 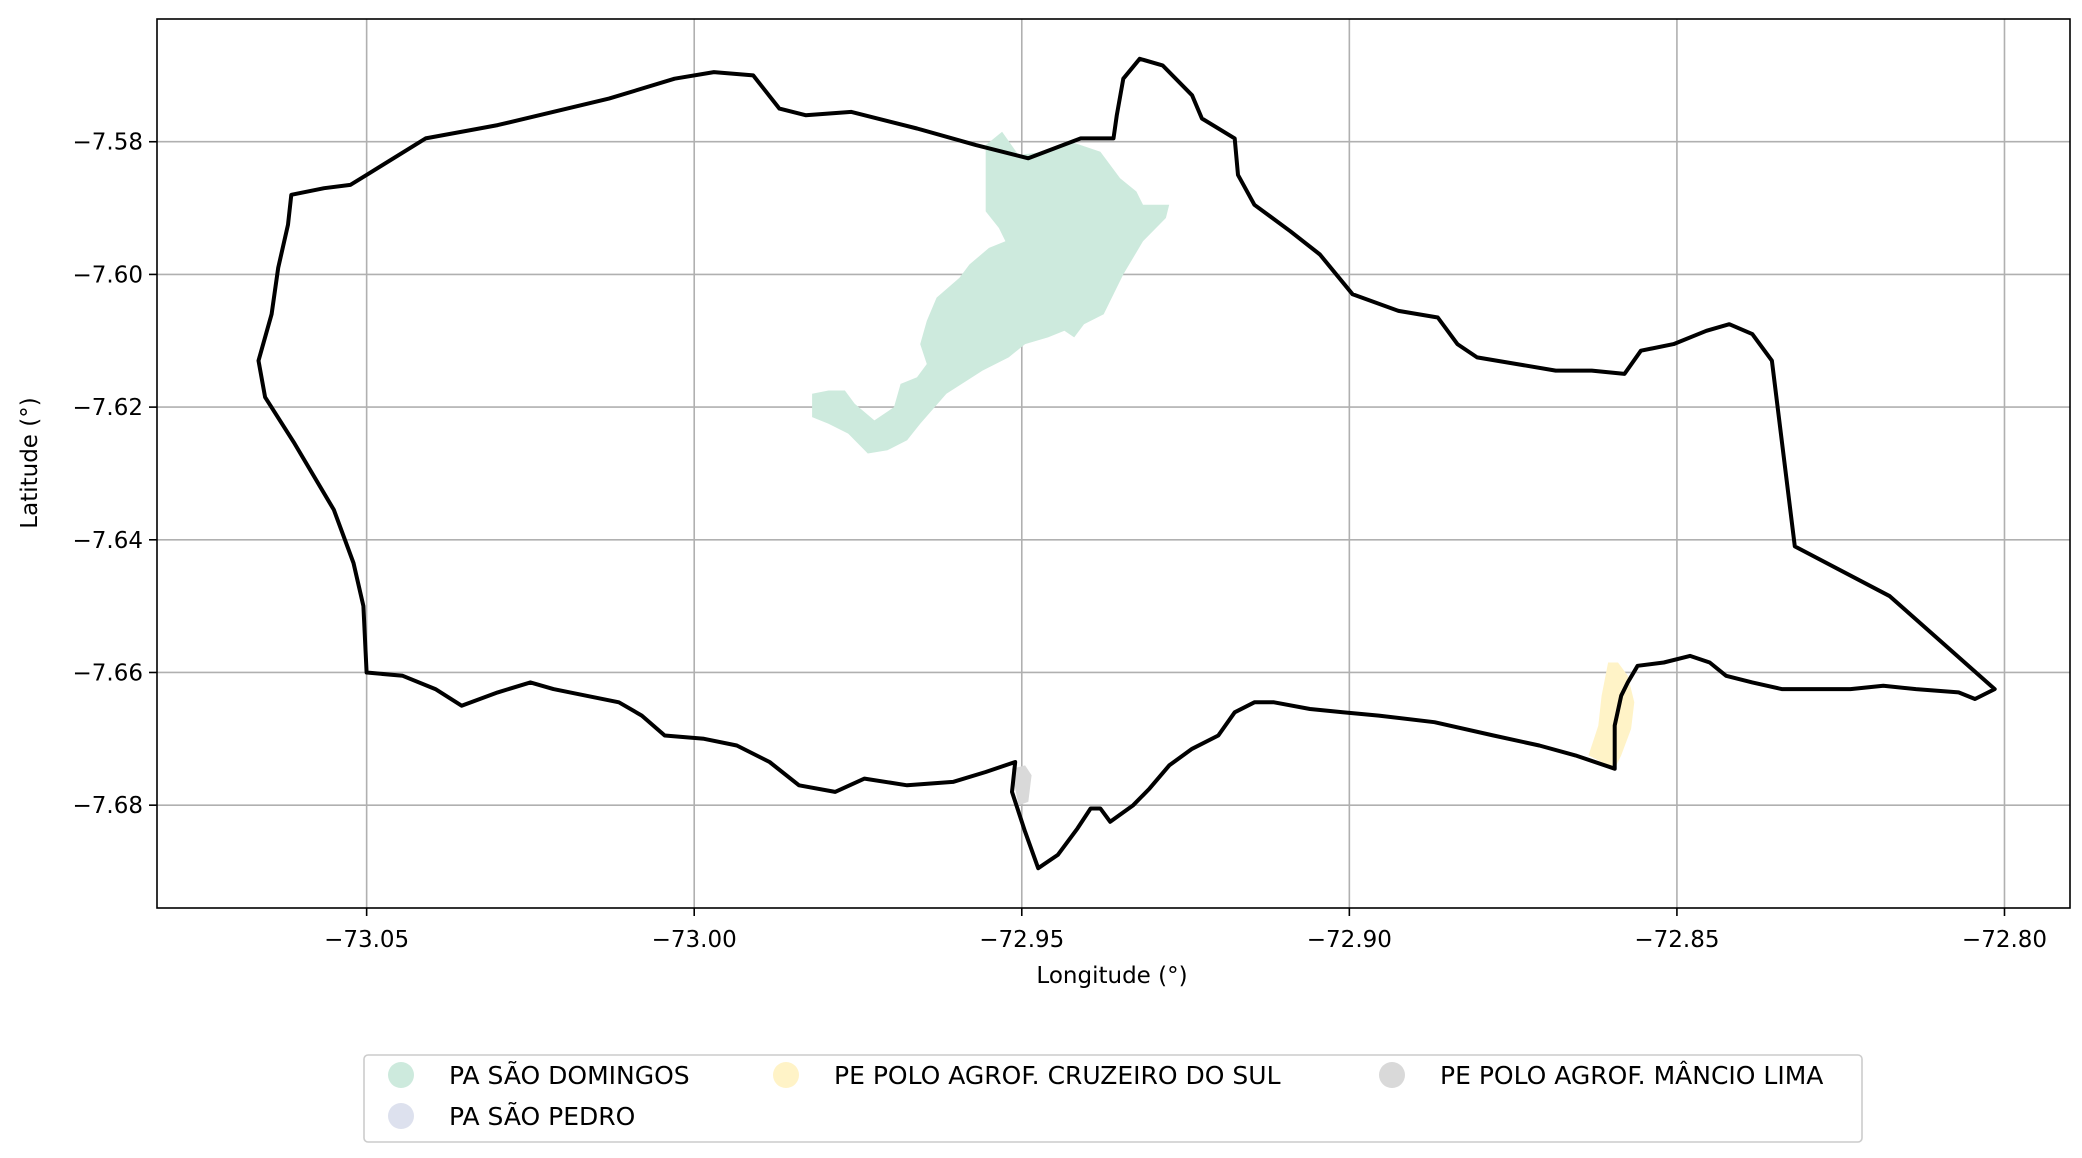 I want to click on area-pe-polo-agrof-mancio-lima, so click(x=1022, y=785).